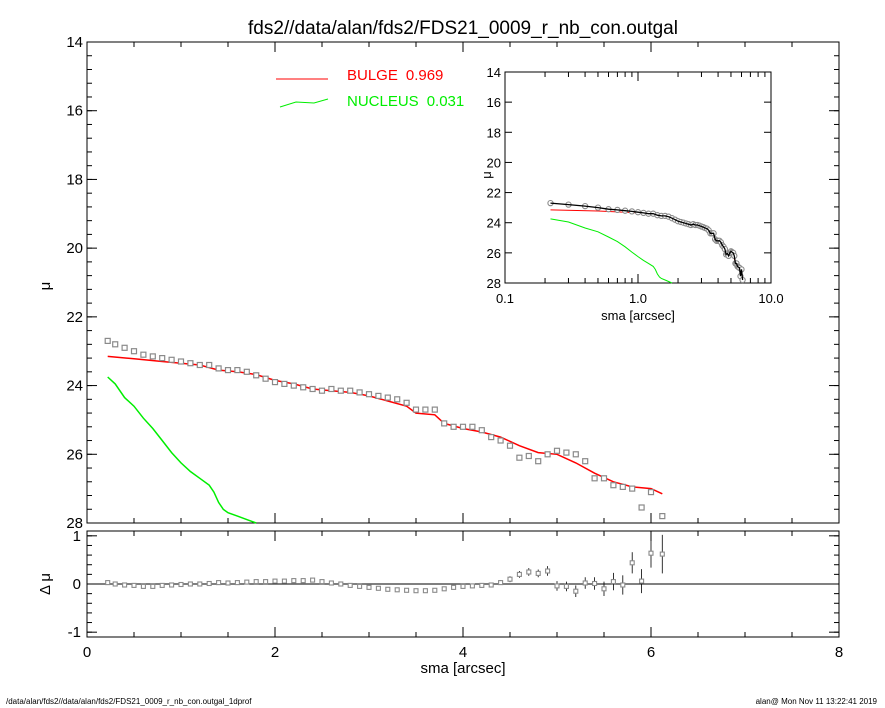 The height and width of the screenshot is (708, 885). I want to click on inset-y-tick-label: 20, so click(494, 162).